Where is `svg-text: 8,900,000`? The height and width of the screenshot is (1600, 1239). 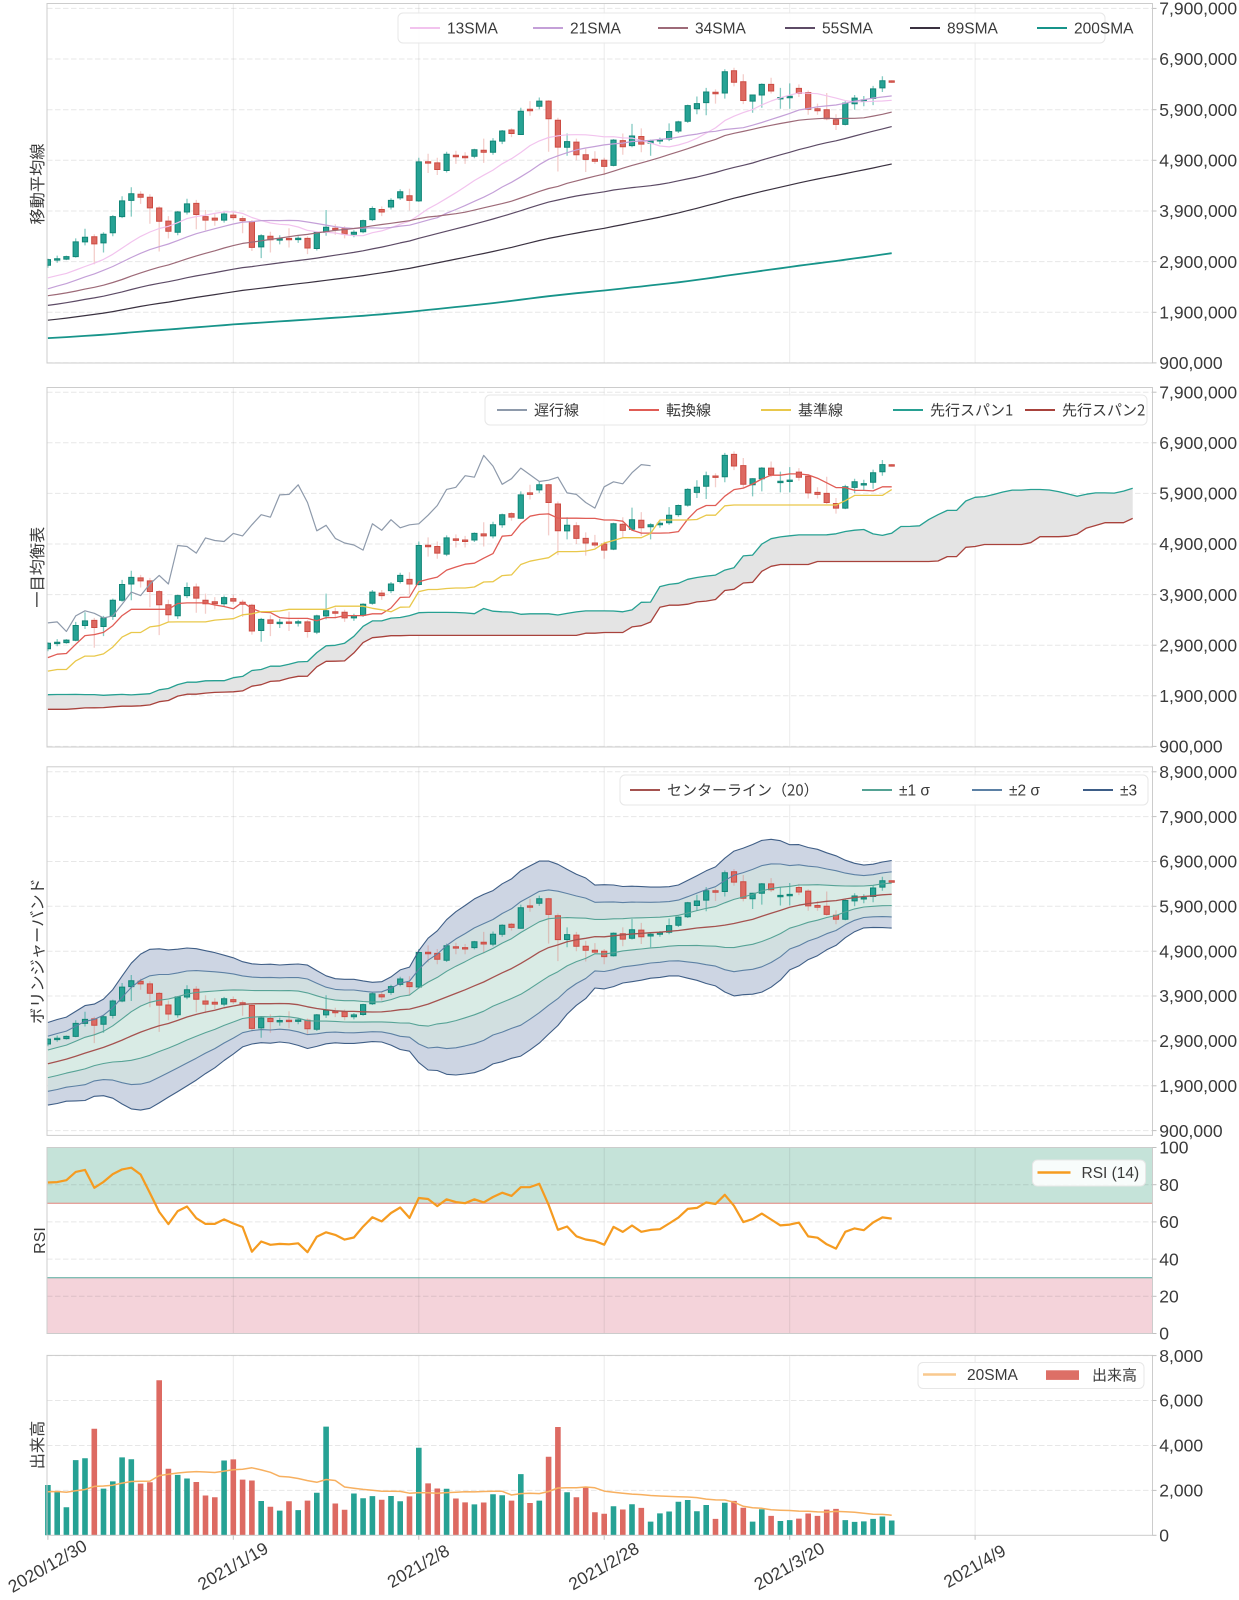 svg-text: 8,900,000 is located at coordinates (1198, 772).